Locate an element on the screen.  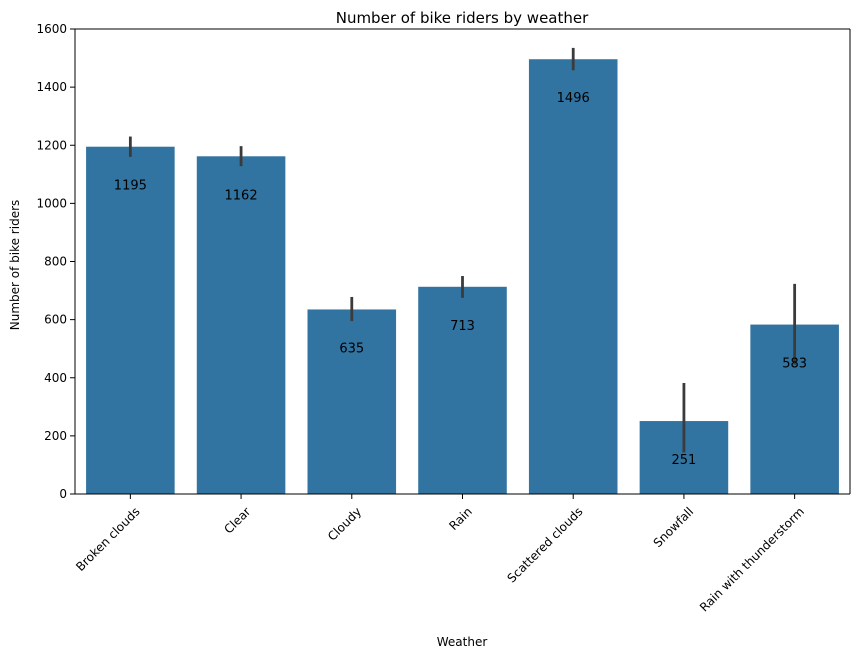
bar-value-label: 635 is located at coordinates (351, 348).